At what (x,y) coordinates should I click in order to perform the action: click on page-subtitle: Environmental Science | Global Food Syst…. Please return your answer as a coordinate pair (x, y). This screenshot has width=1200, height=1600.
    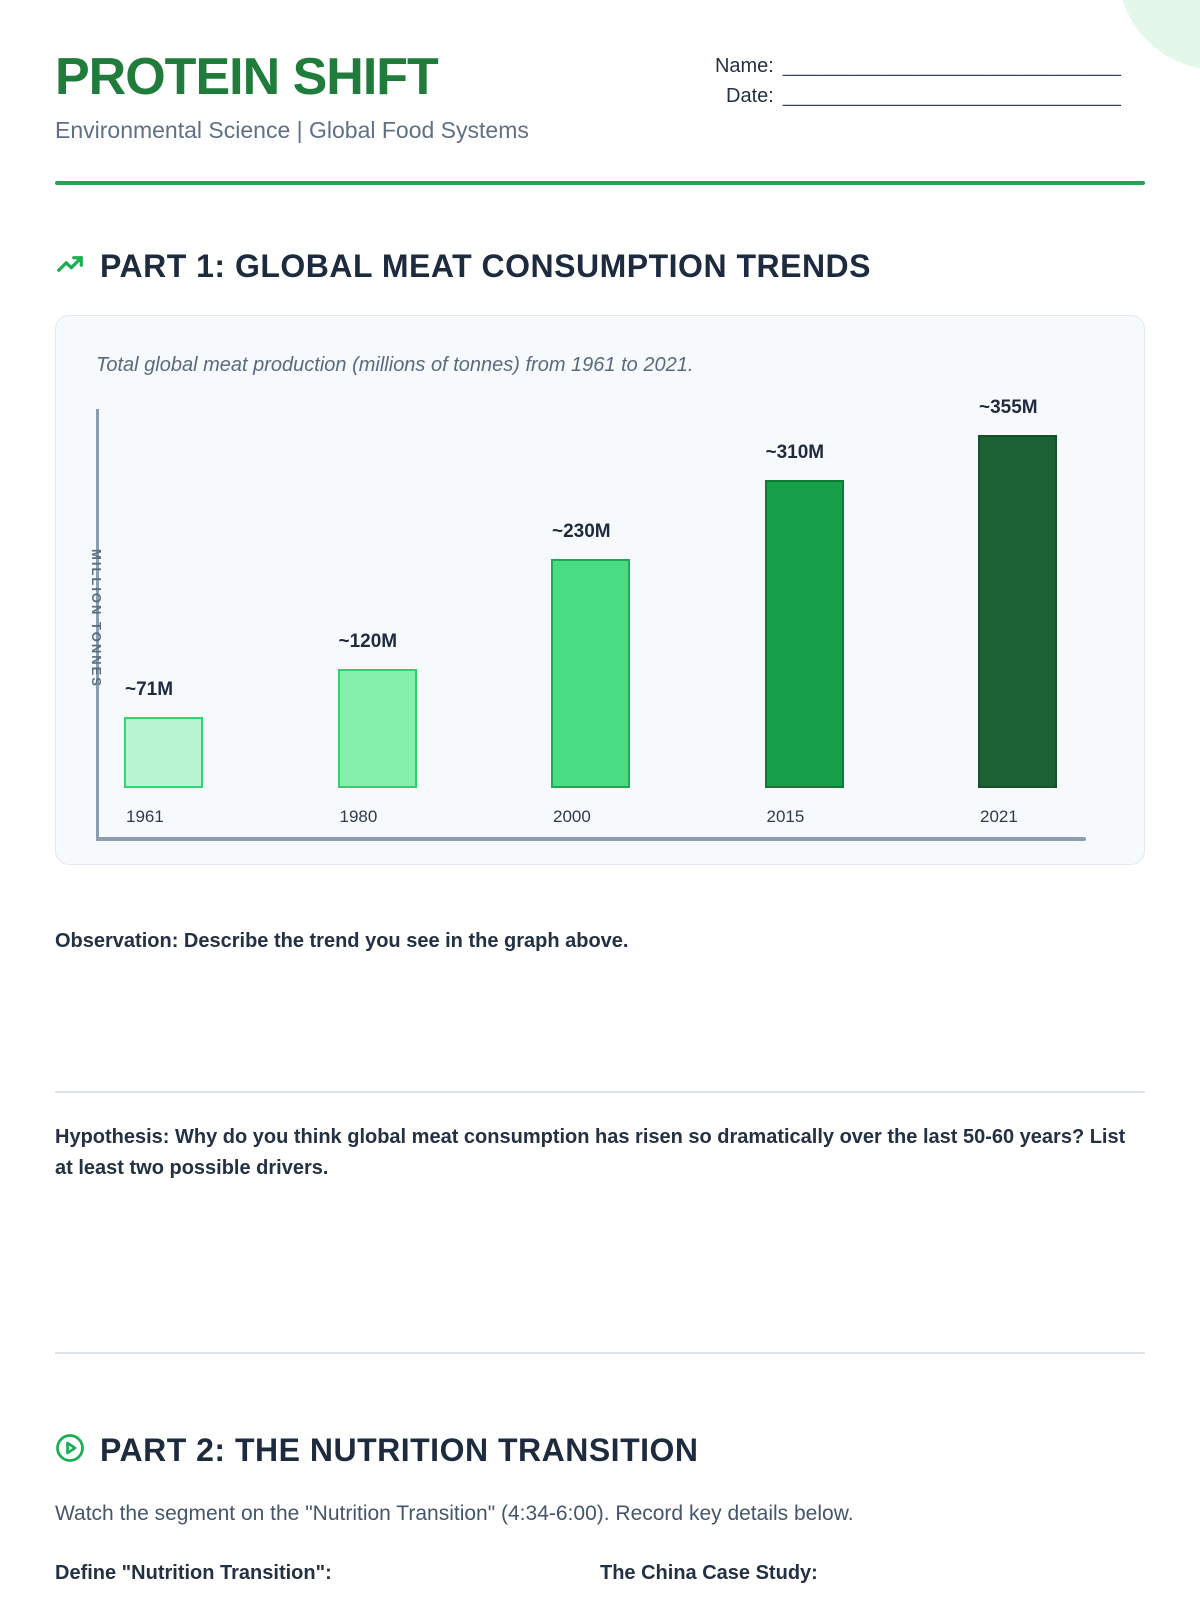
    Looking at the image, I should click on (292, 129).